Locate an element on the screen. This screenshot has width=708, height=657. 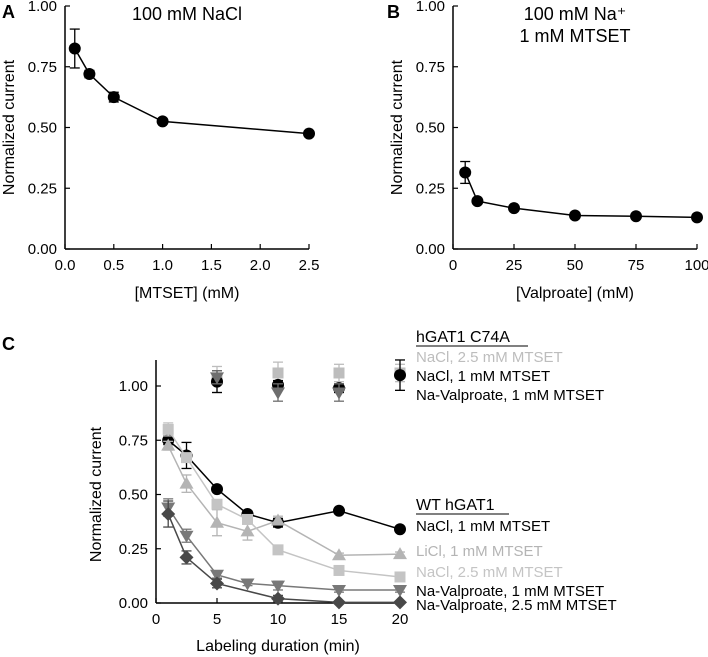
legend-label: NaCl, 2.5 mM MTSET is located at coordinates (489, 572).